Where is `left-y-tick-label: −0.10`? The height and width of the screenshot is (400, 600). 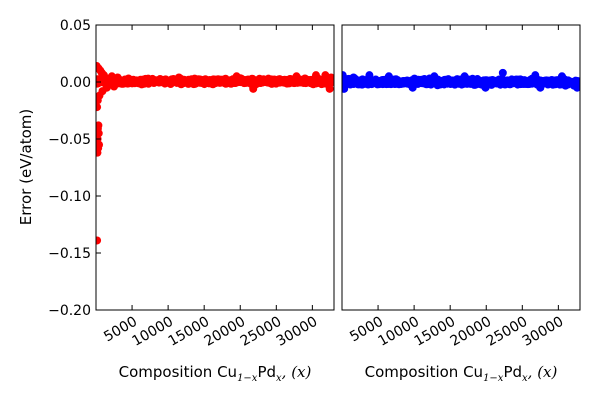
left-y-tick-label: −0.10 is located at coordinates (69, 197).